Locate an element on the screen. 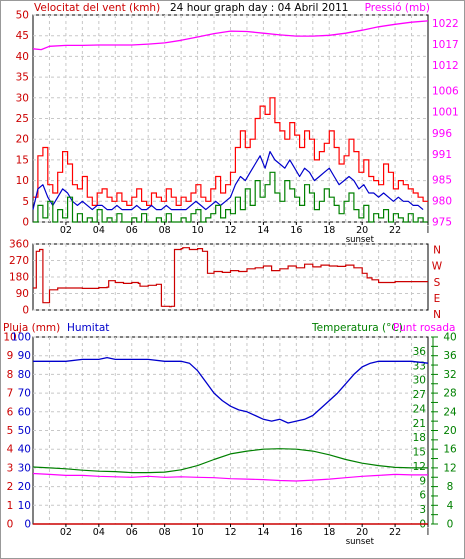 The height and width of the screenshot is (559, 465). wind-axis-label: Velocitat del vent (kmh) is located at coordinates (97, 8).